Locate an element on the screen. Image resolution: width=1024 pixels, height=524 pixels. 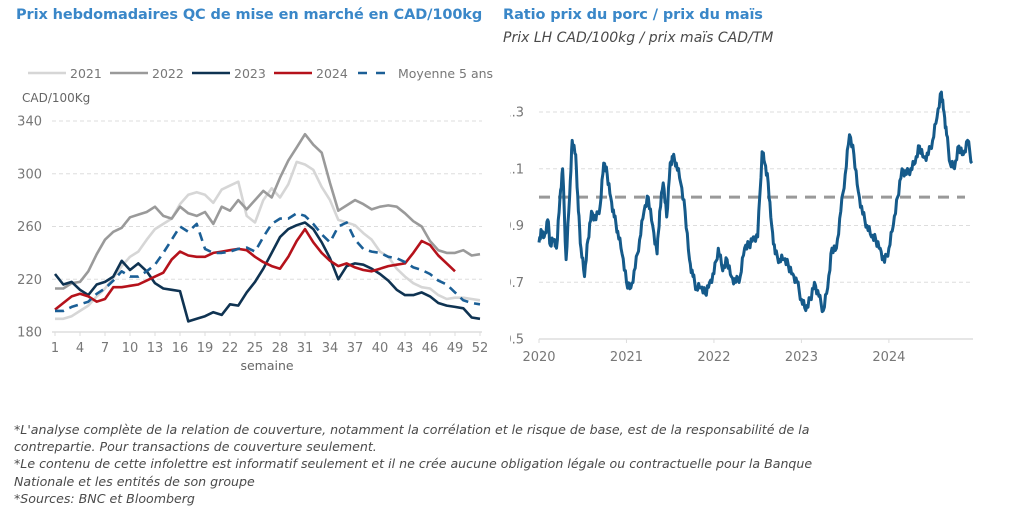
x-tick-label: 7 is located at coordinates (105, 348).